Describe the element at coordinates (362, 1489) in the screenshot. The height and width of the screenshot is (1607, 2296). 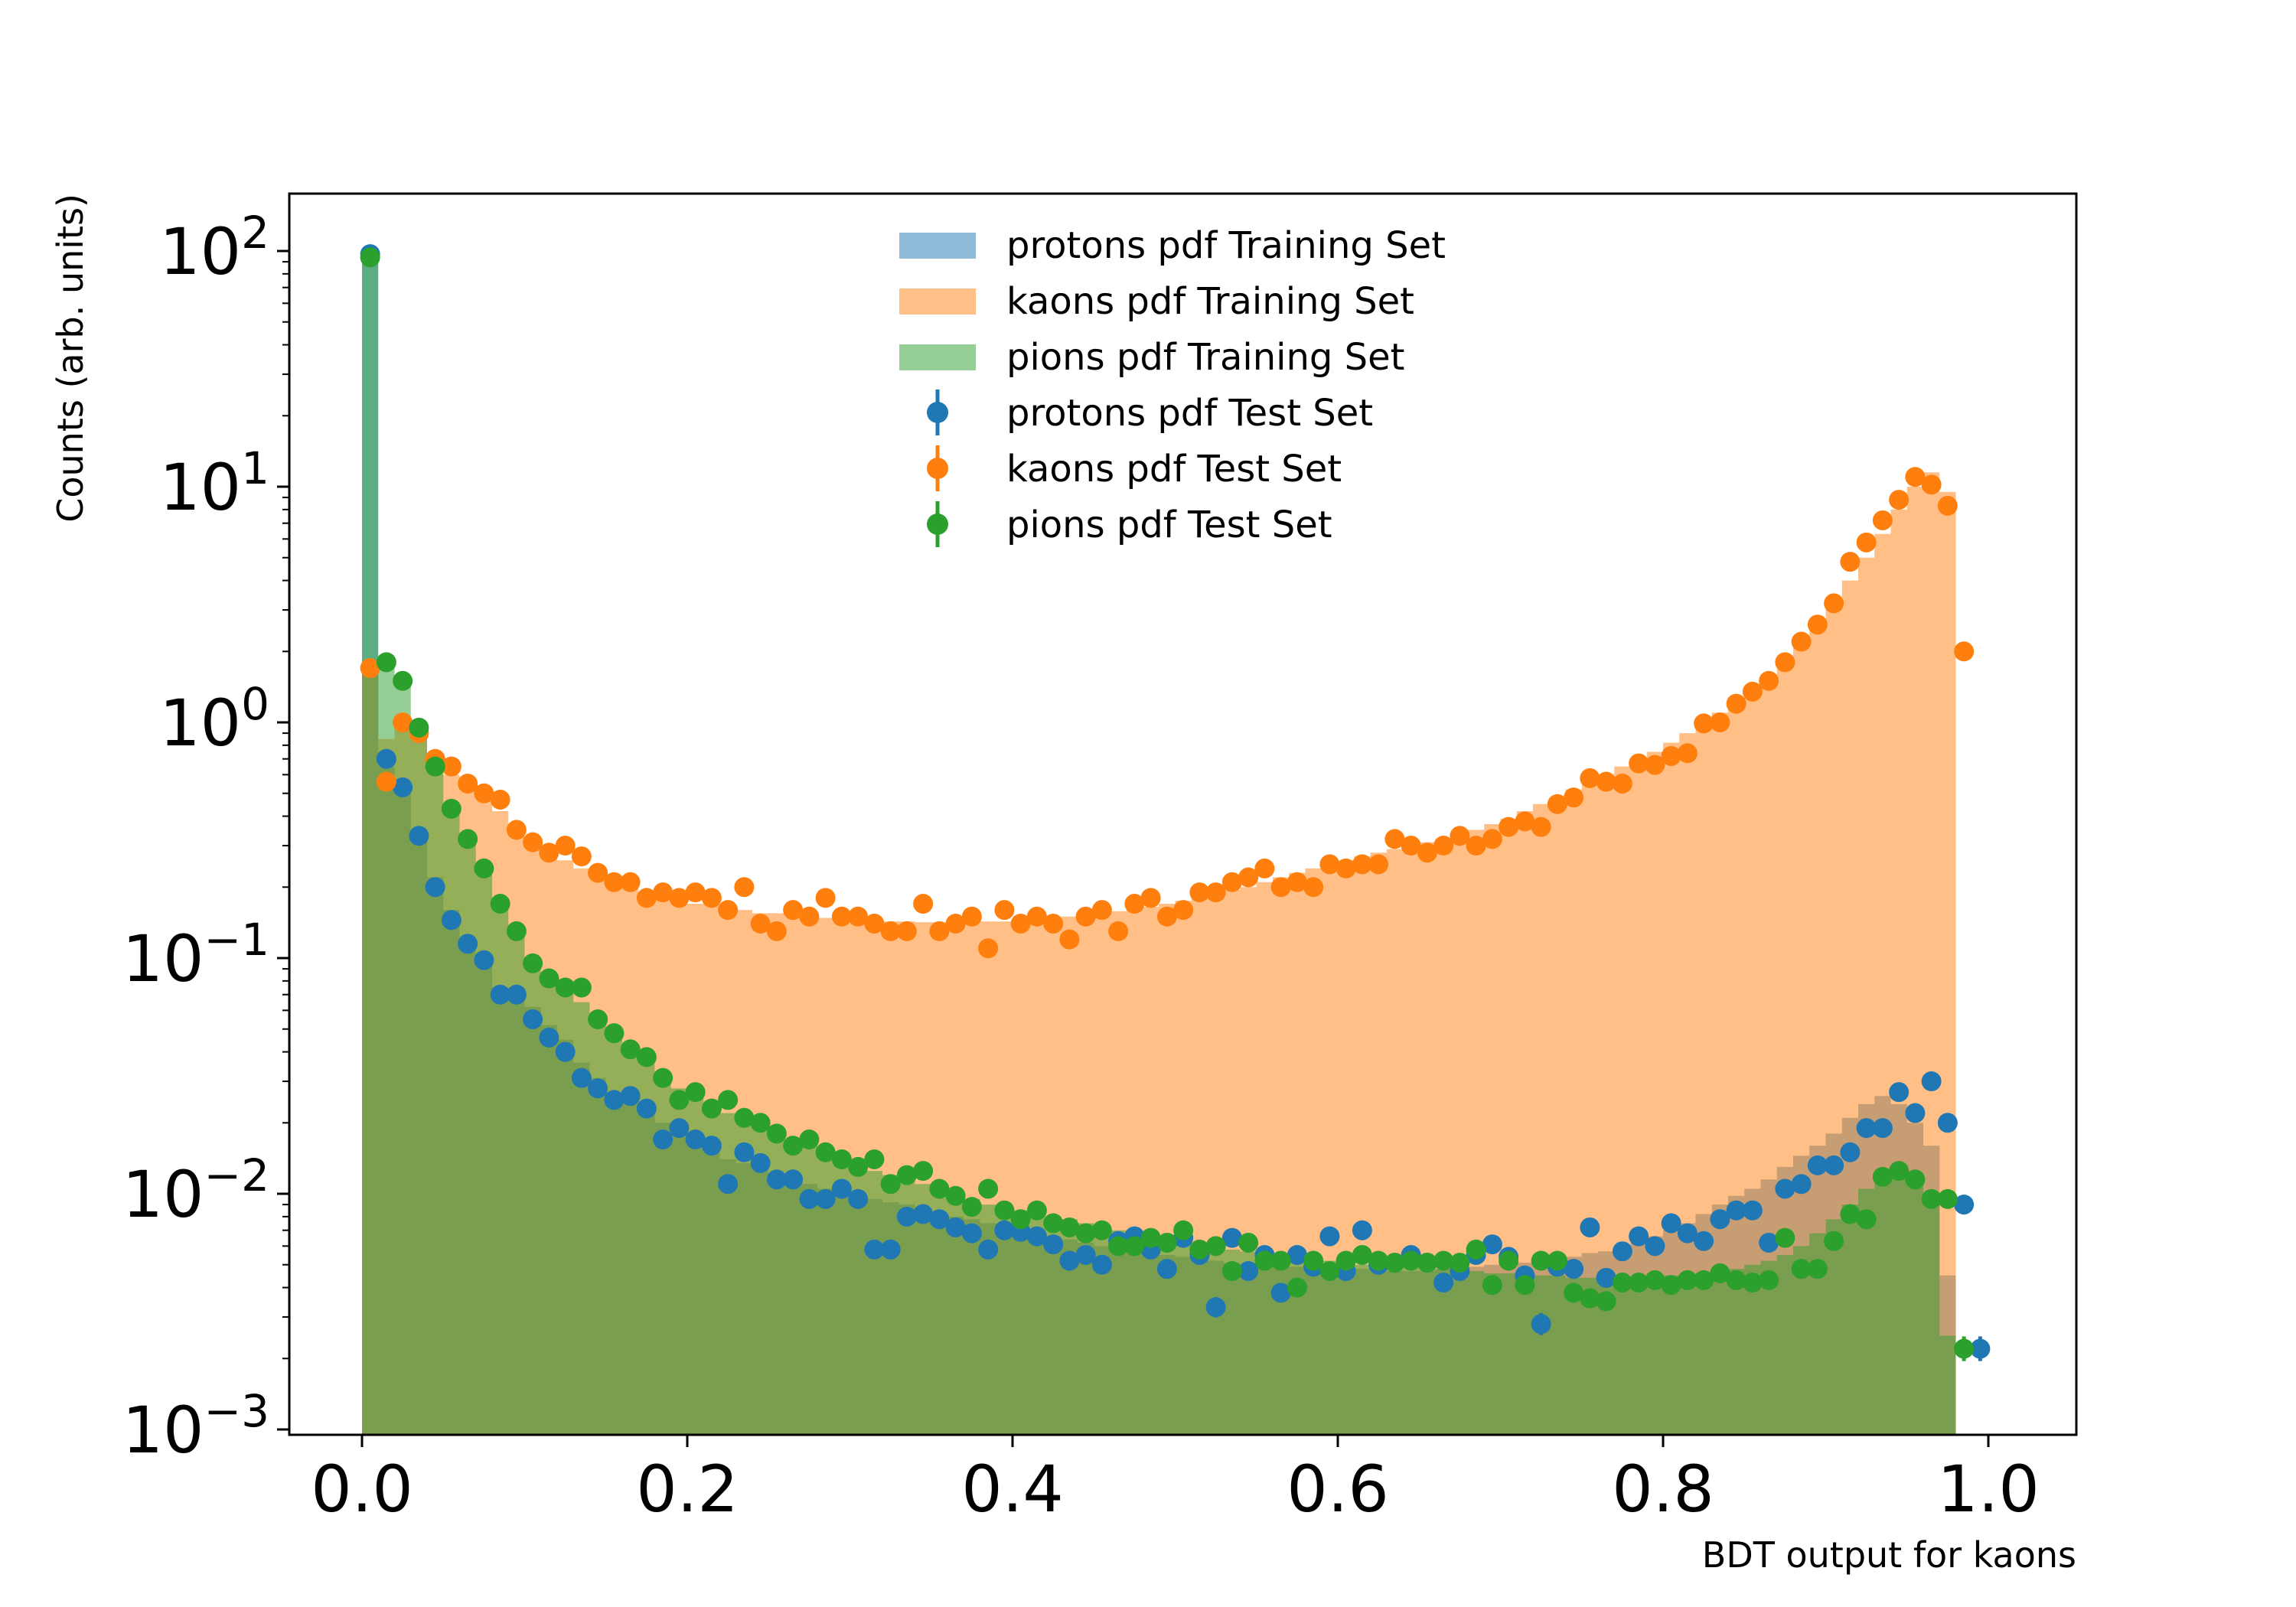
I see `x-tick-label: 0.0` at that location.